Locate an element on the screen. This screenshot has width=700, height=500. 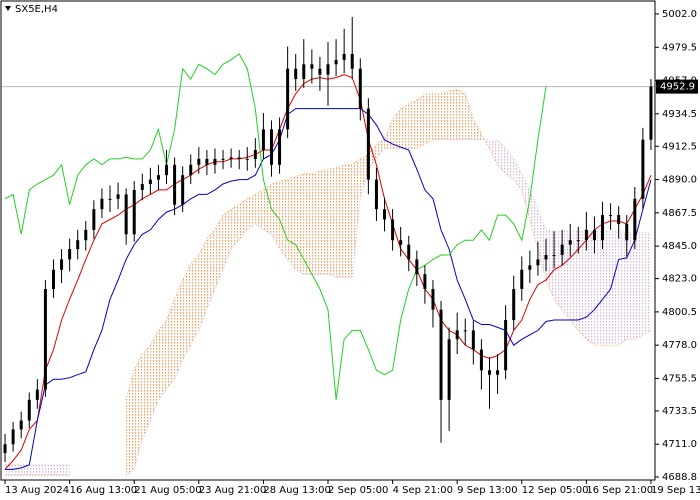
y-tick-label: 4912.5 is located at coordinates (679, 146).